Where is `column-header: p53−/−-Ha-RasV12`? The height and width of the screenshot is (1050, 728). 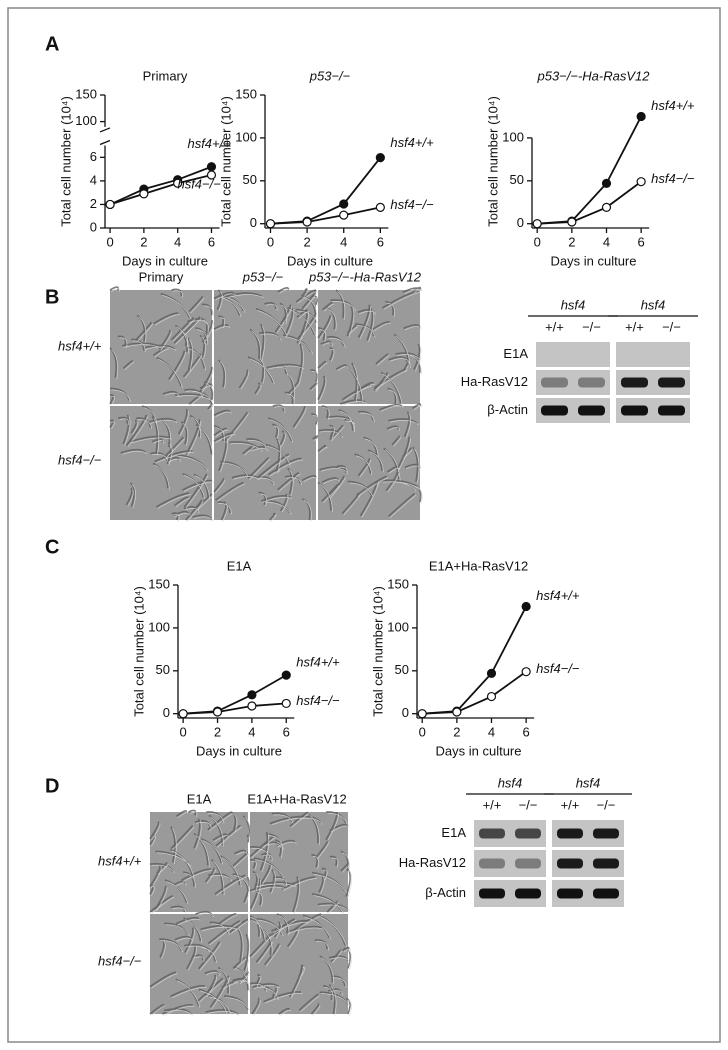 column-header: p53−/−-Ha-RasV12 is located at coordinates (365, 276).